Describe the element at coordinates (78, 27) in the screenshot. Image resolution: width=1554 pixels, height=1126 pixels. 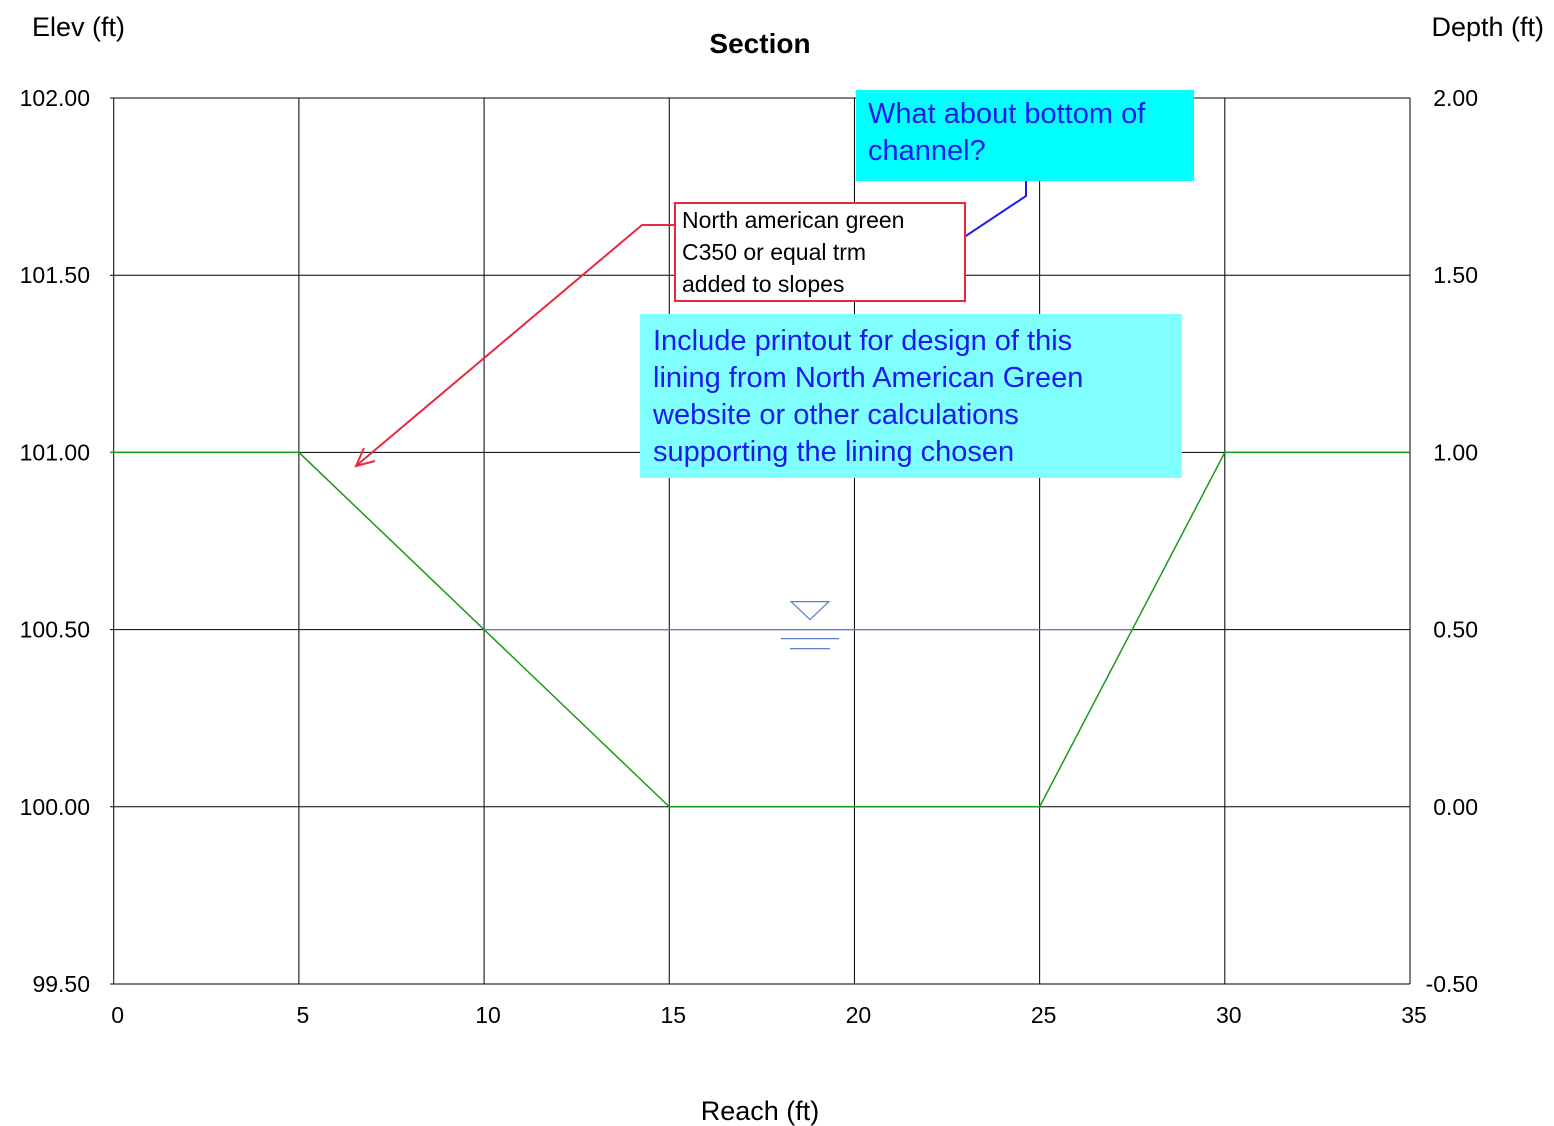
I see `y-axis-label: Elev (ft)` at that location.